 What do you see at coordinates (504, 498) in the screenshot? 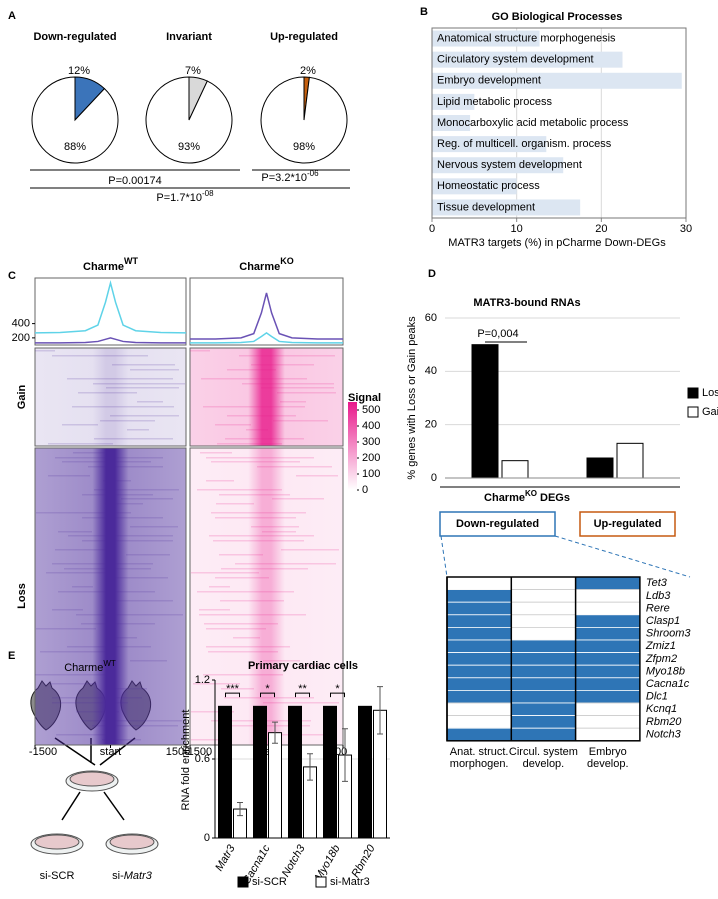
I see `x-label-text: Charme` at bounding box center [504, 498].